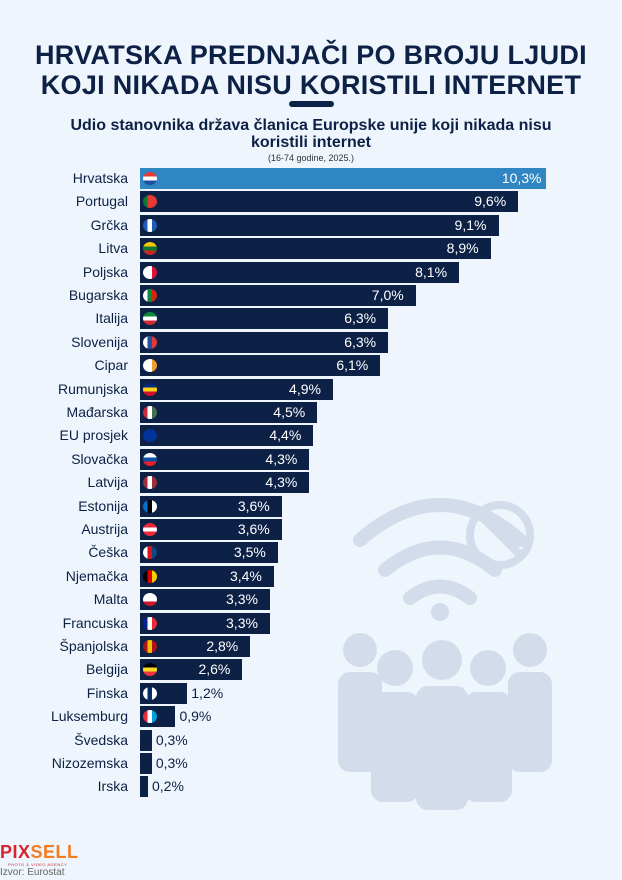 This screenshot has width=622, height=880. Describe the element at coordinates (104, 529) in the screenshot. I see `category-label: Austrija` at that location.